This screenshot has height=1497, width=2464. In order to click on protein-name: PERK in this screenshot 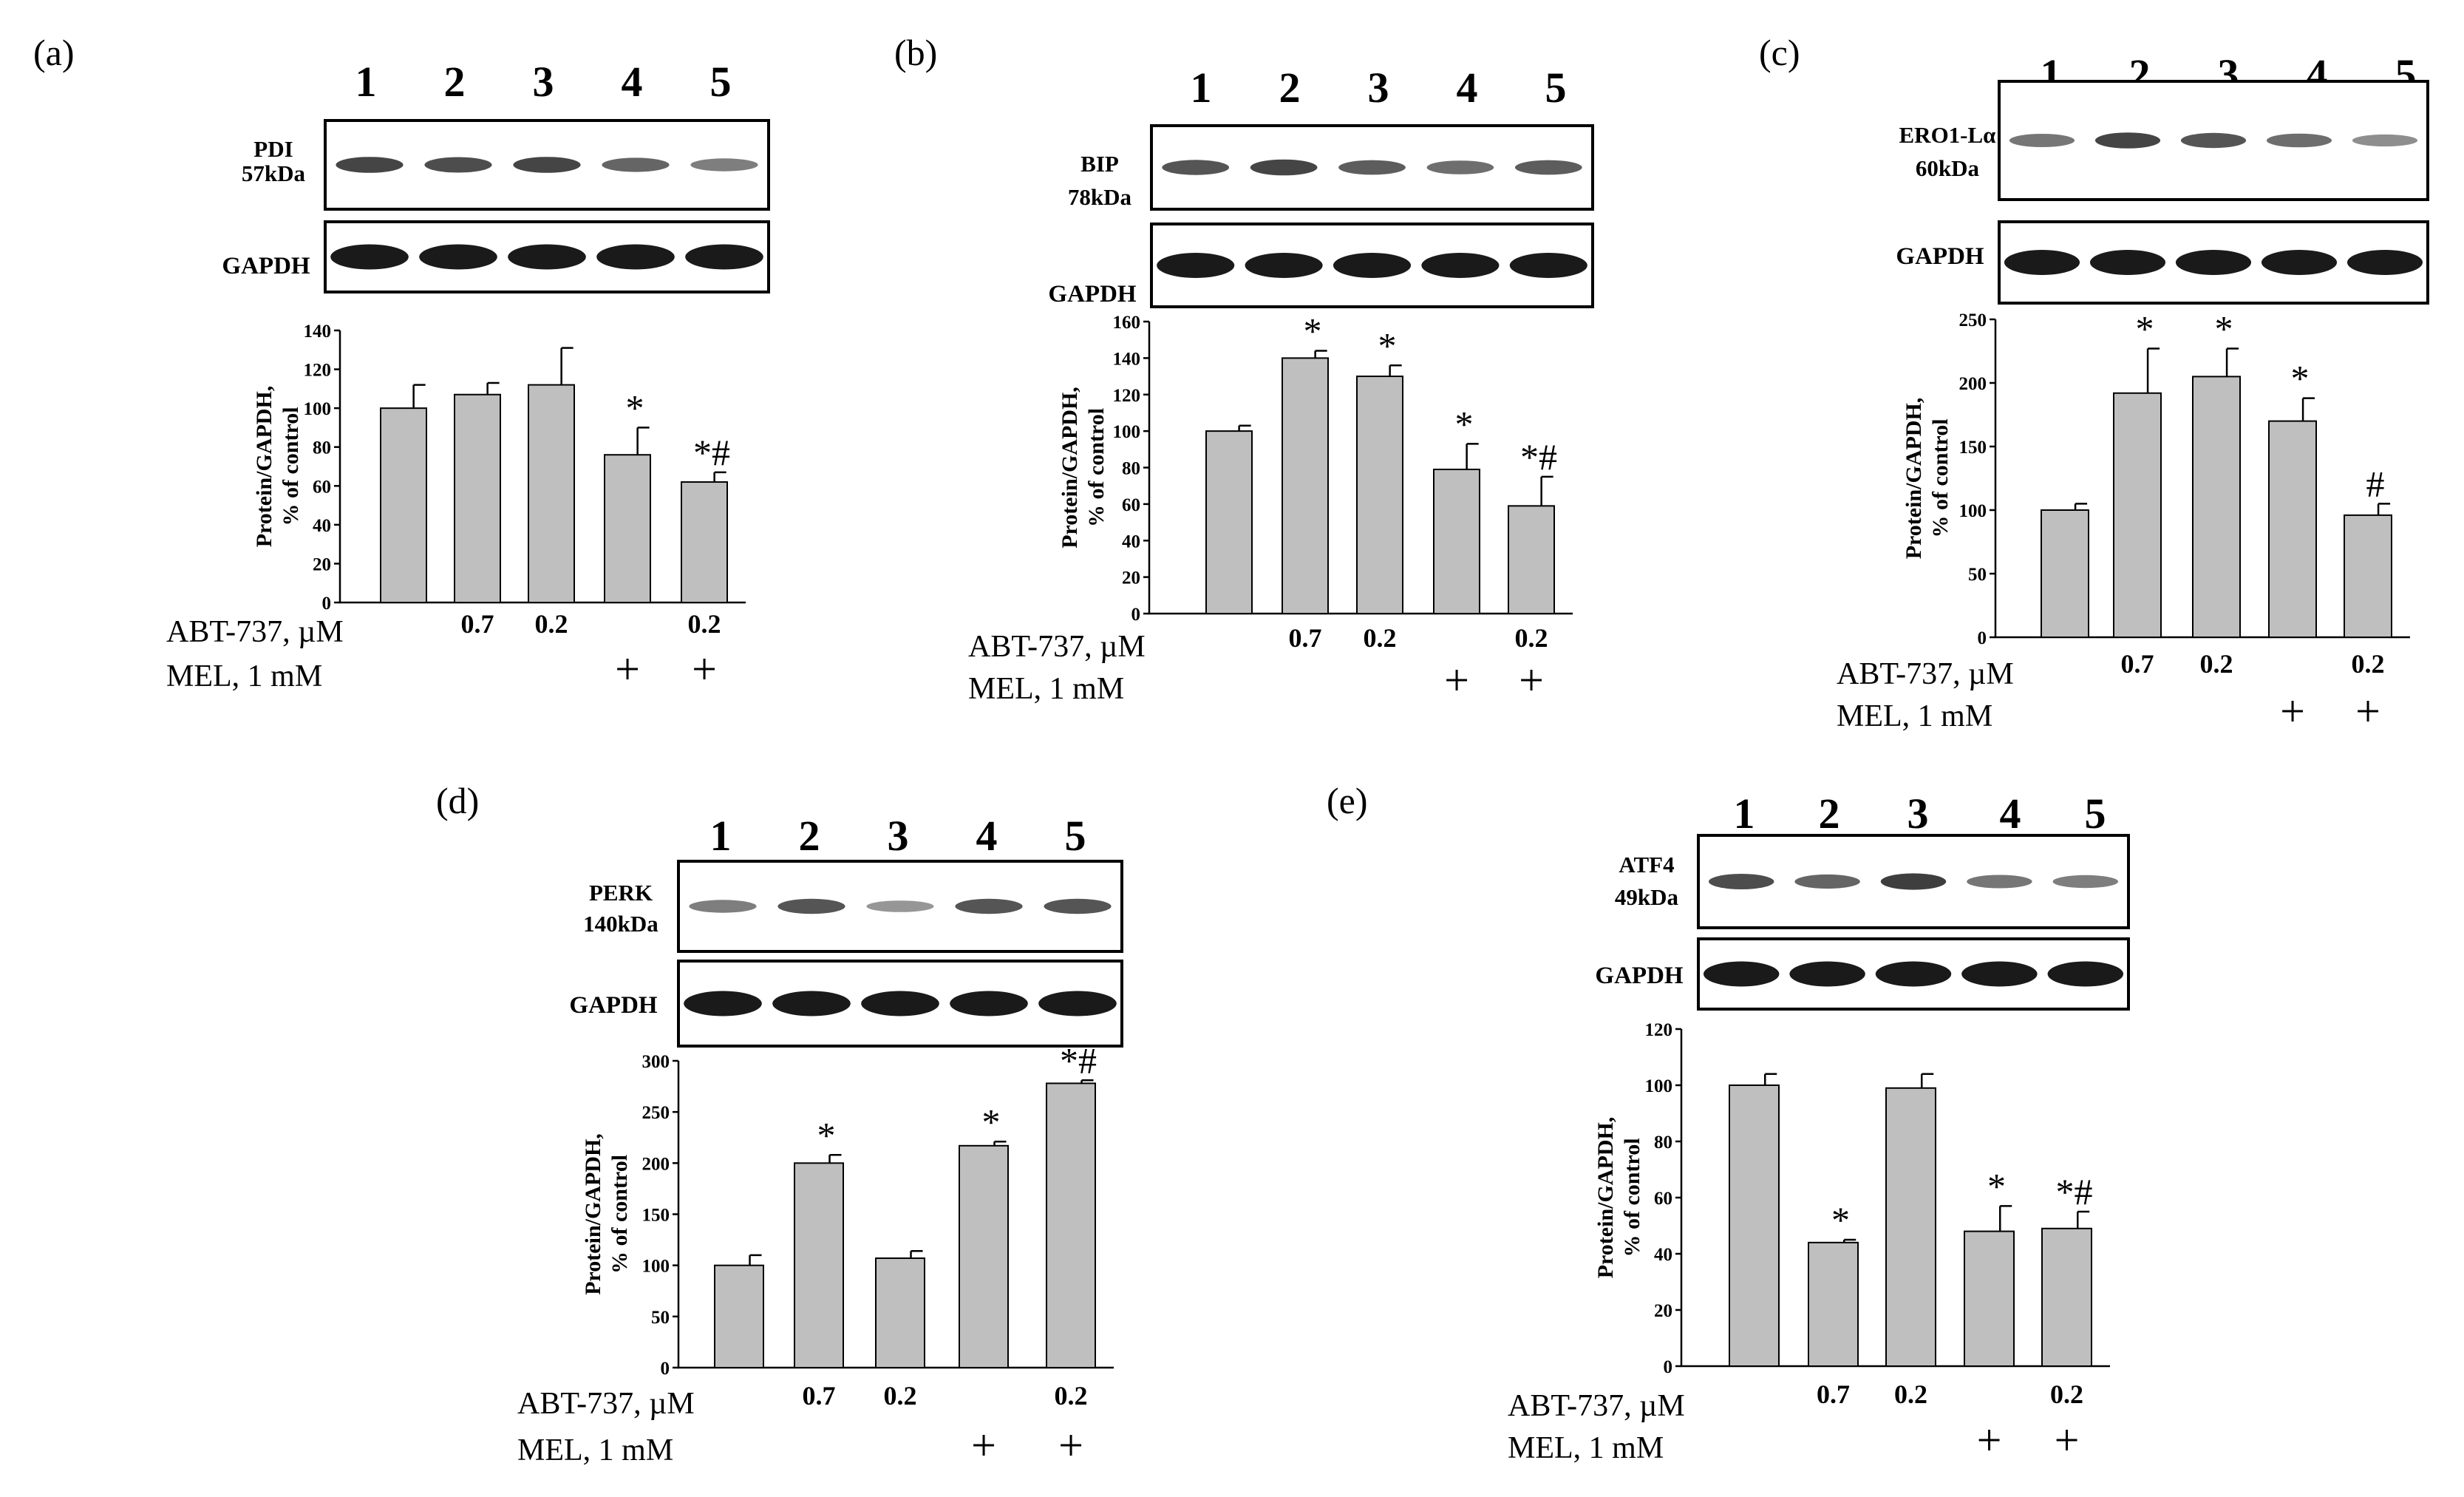, I will do `click(621, 893)`.